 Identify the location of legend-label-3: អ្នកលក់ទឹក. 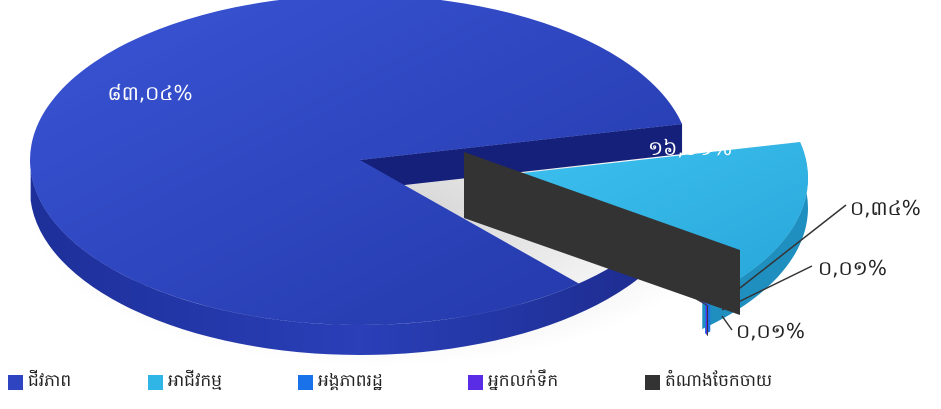
(523, 381).